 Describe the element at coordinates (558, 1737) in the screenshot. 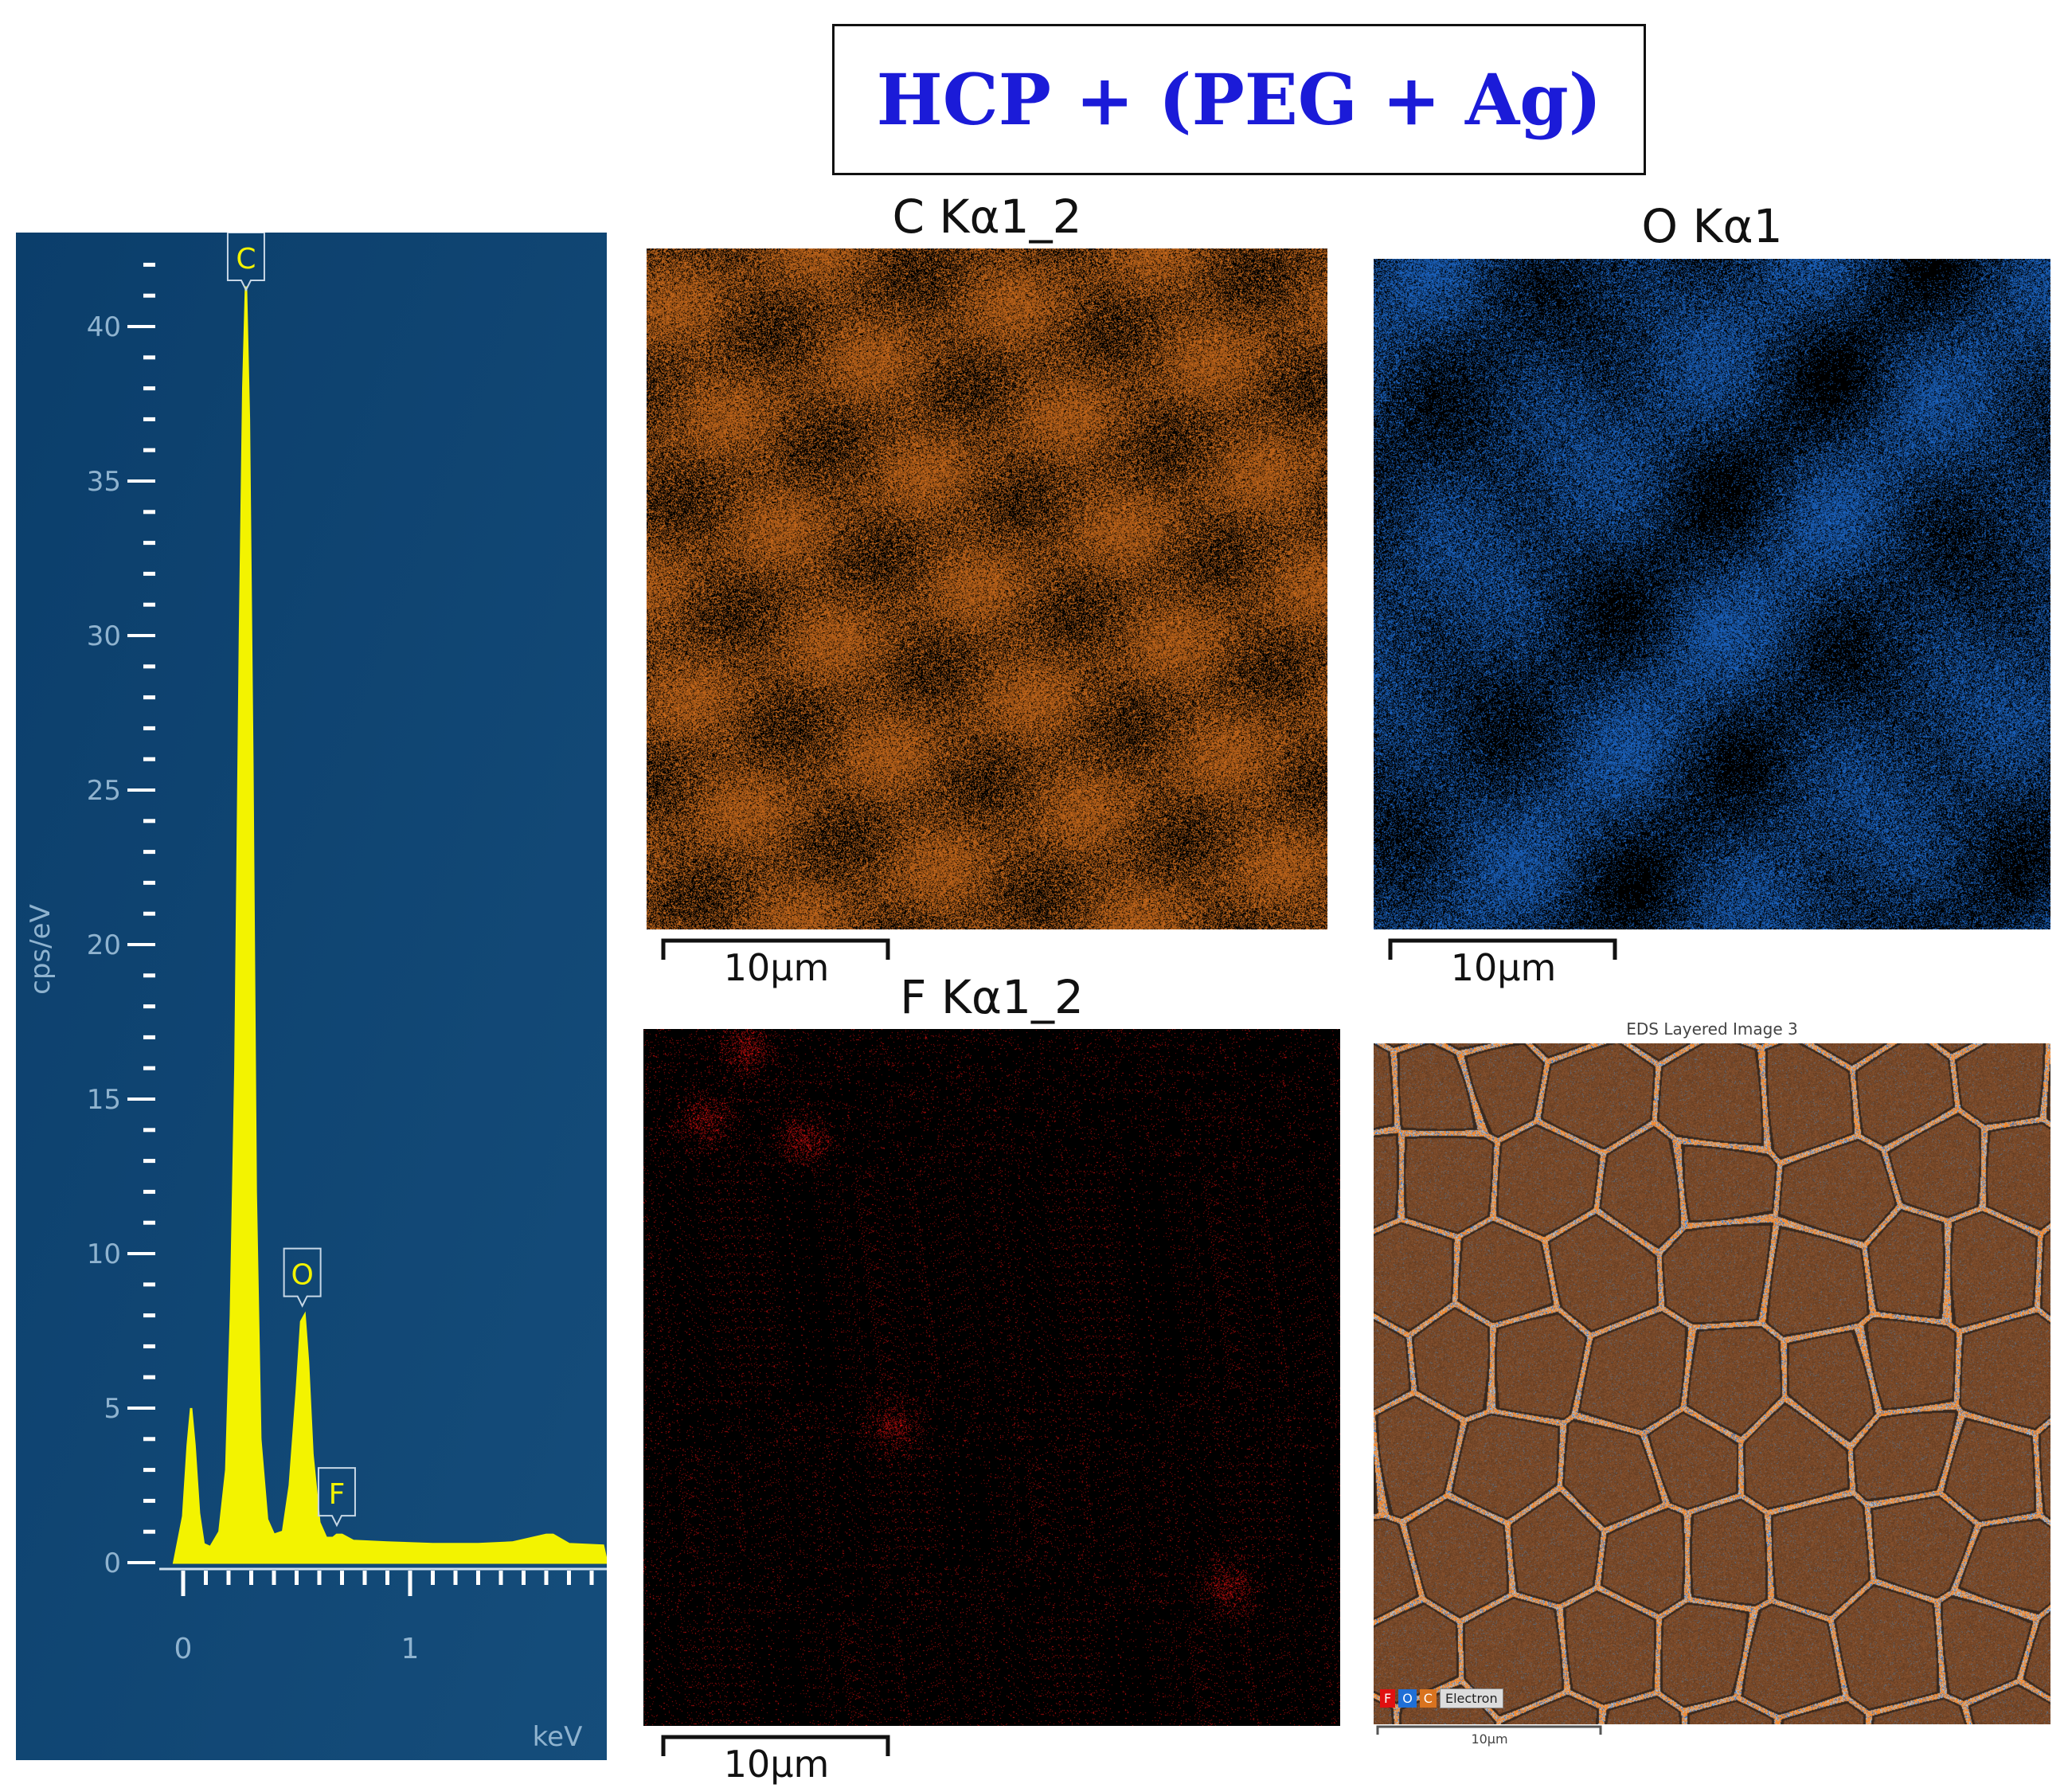

I see `x-axis-label: keV` at that location.